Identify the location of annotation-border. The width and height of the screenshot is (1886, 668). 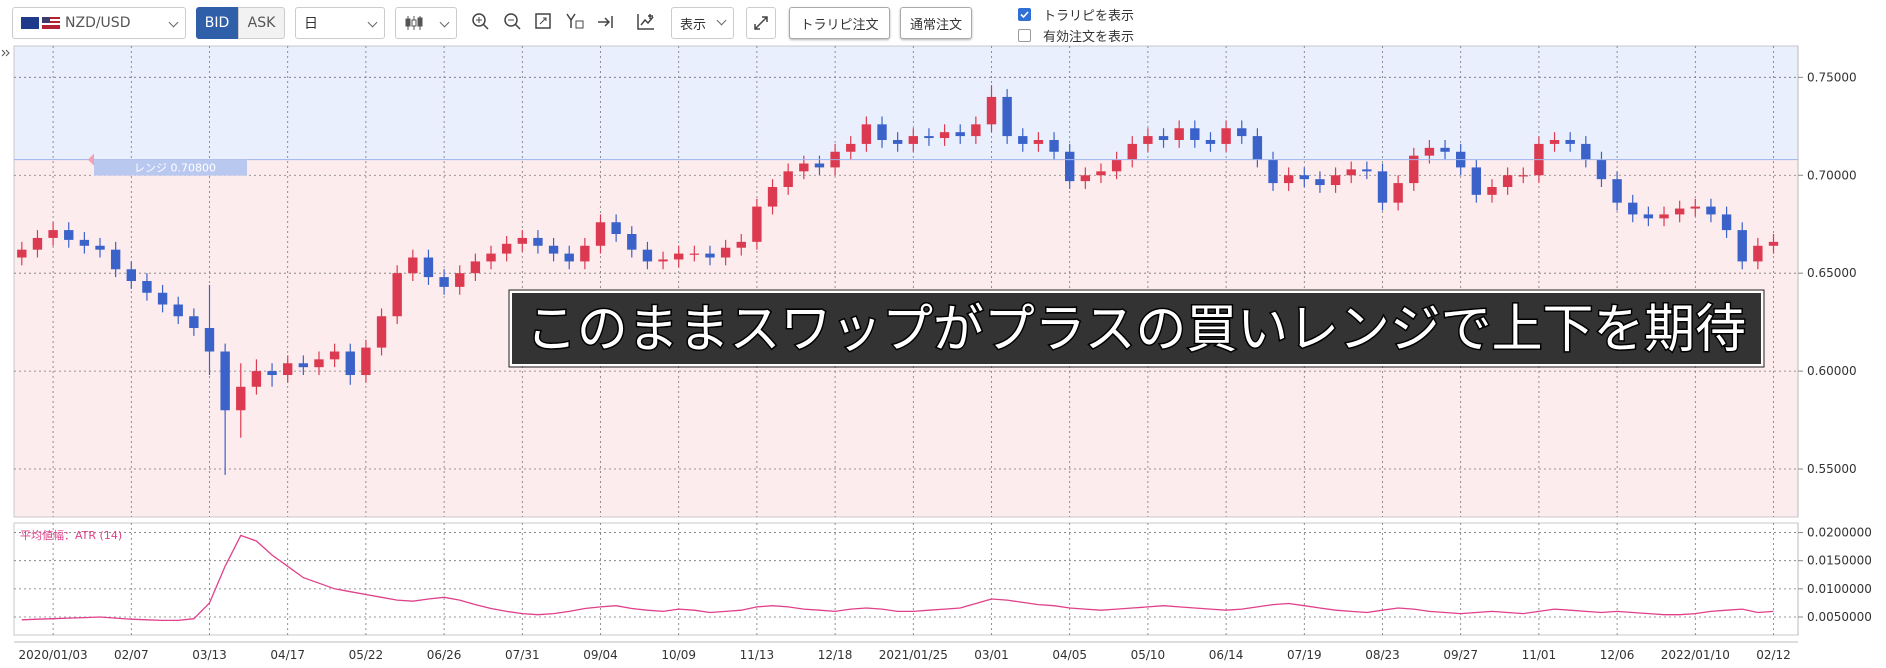
(1136, 328).